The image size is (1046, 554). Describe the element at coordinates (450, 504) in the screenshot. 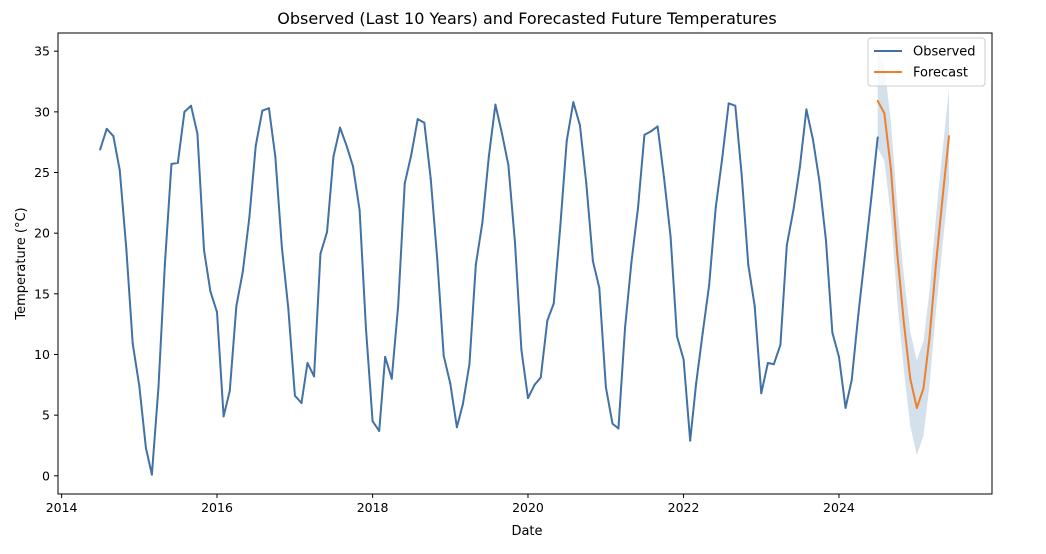

I see `x-axis-ticks: 2014 2016 2018 2020 2022 2024` at that location.